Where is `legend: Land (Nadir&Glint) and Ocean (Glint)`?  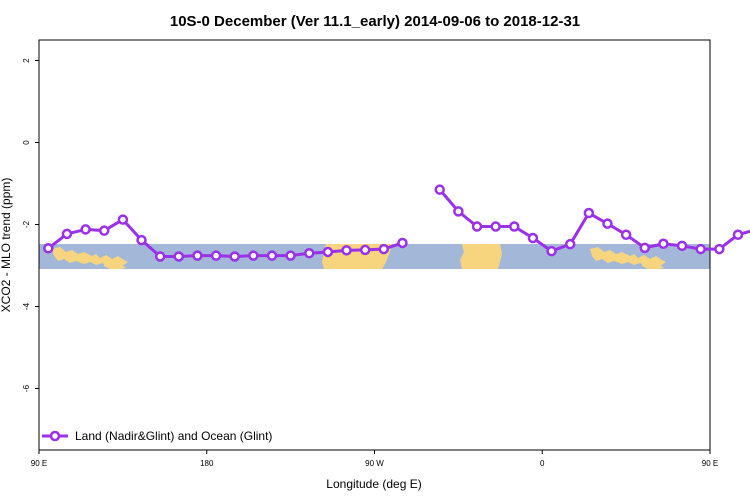 legend: Land (Nadir&Glint) and Ocean (Glint) is located at coordinates (157, 436).